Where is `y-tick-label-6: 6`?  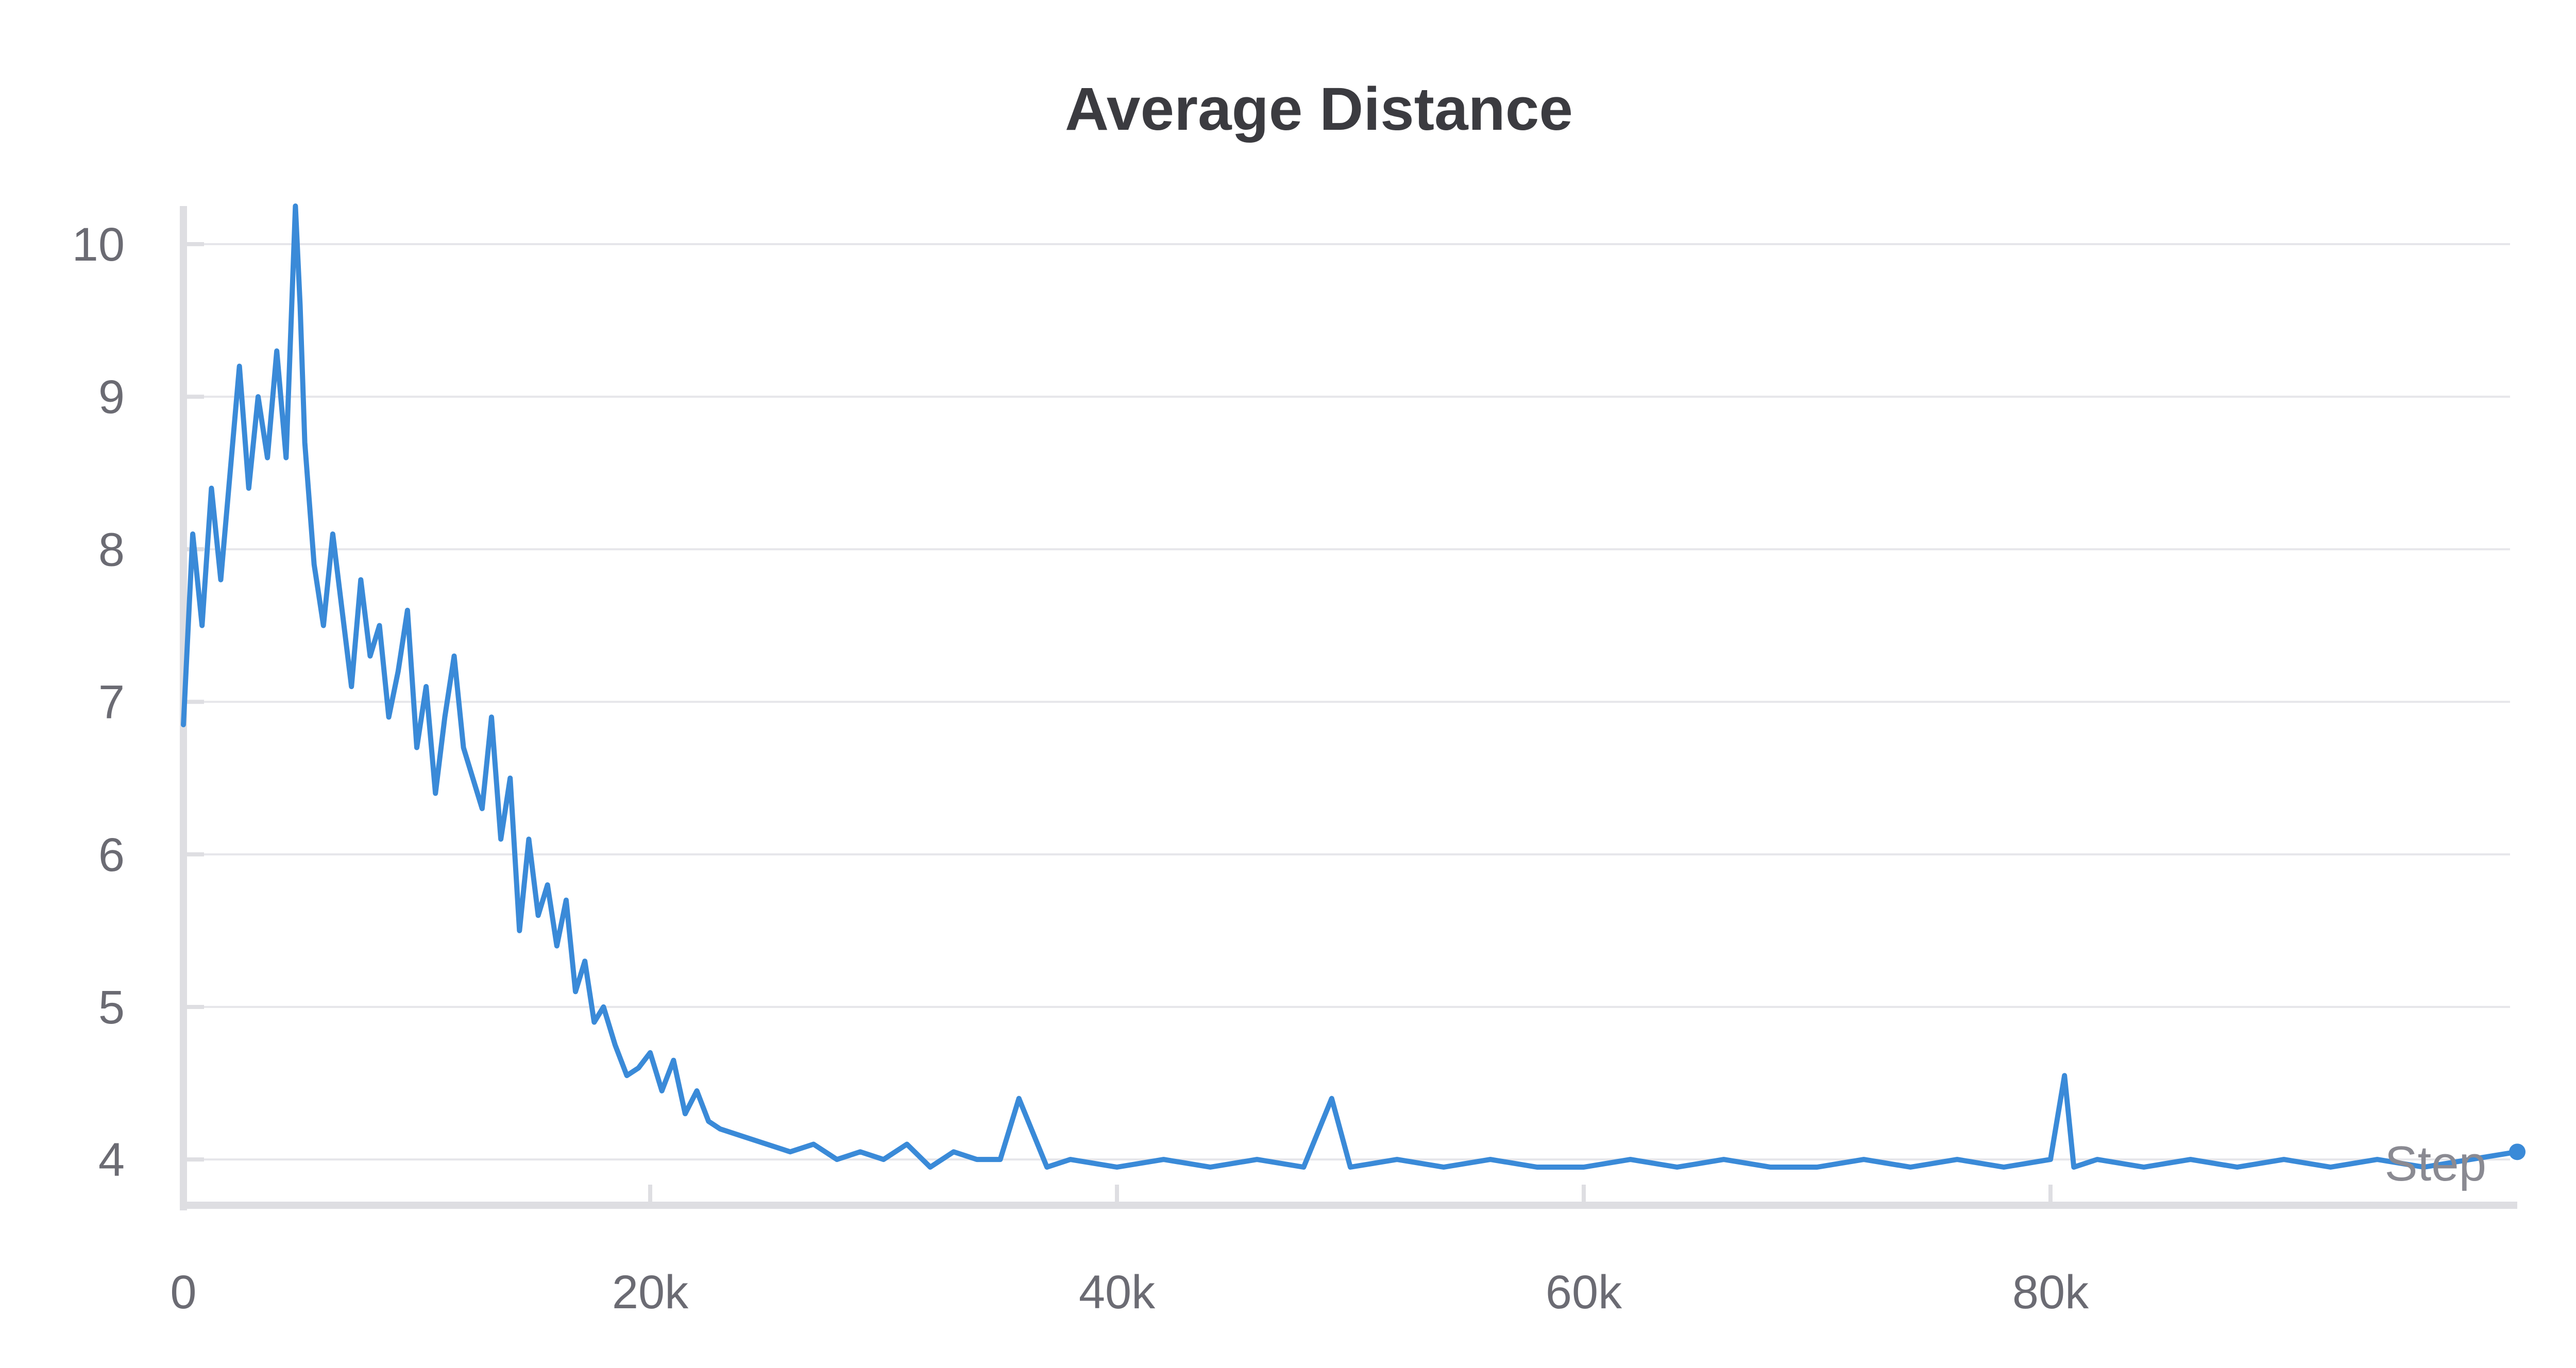 y-tick-label-6: 6 is located at coordinates (111, 855).